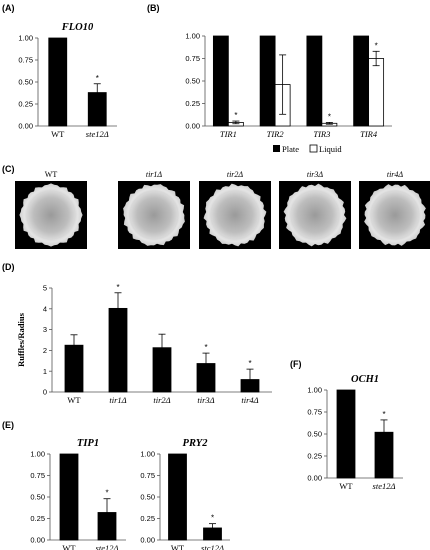  Describe the element at coordinates (365, 379) in the screenshot. I see `chart-title: OCH1` at that location.